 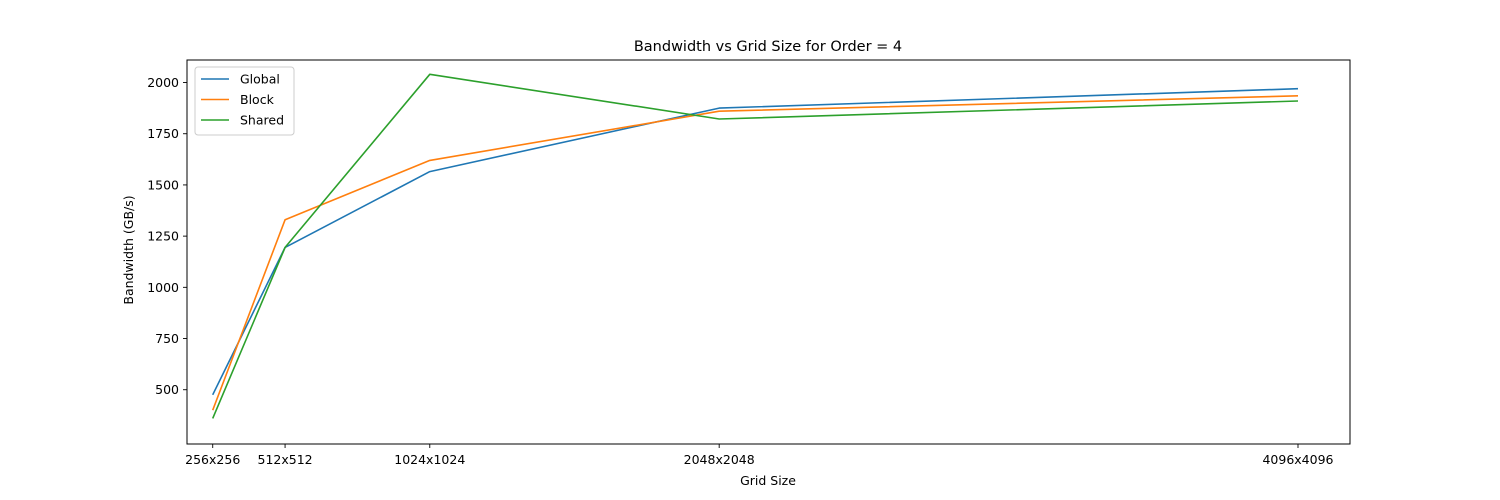 What do you see at coordinates (163, 236) in the screenshot?
I see `y-tick-label: 1250` at bounding box center [163, 236].